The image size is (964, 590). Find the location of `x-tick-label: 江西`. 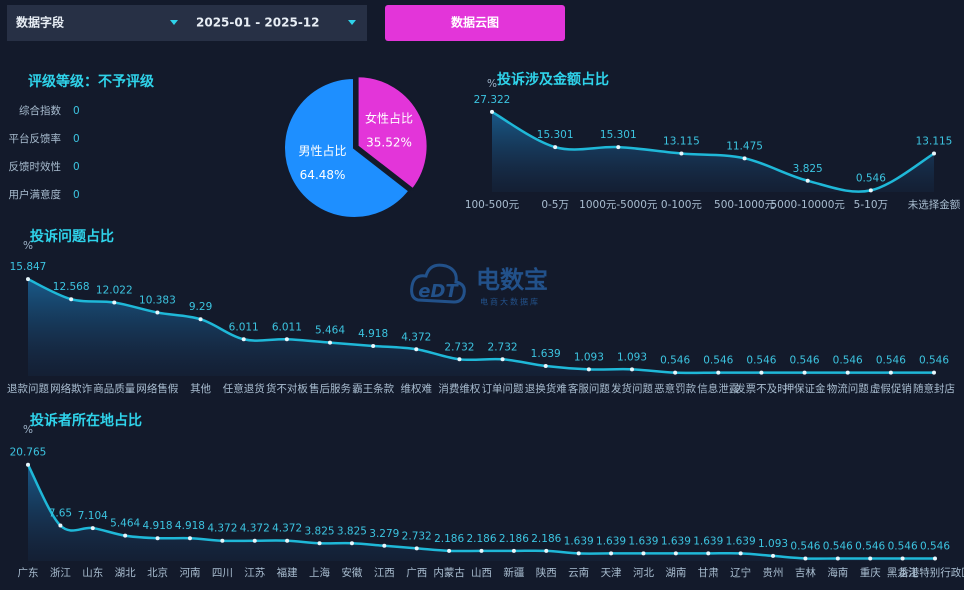

x-tick-label: 江西 is located at coordinates (384, 573).